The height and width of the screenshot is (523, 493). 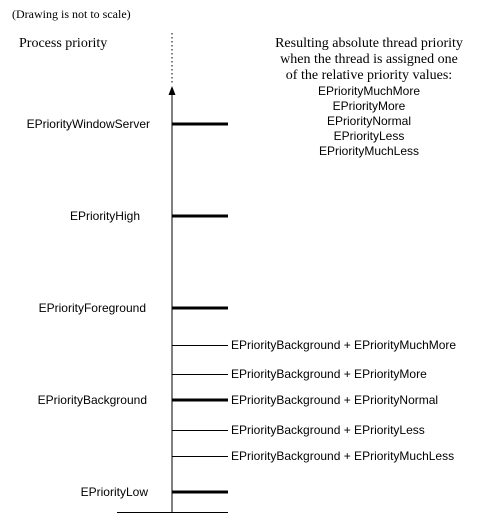 What do you see at coordinates (368, 121) in the screenshot?
I see `legend-value: EPriorityNormal` at bounding box center [368, 121].